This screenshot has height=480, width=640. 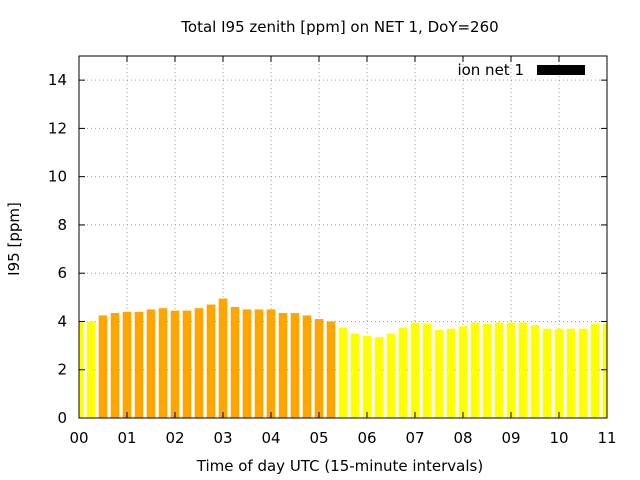 What do you see at coordinates (62, 370) in the screenshot?
I see `y-tick-label: 2` at bounding box center [62, 370].